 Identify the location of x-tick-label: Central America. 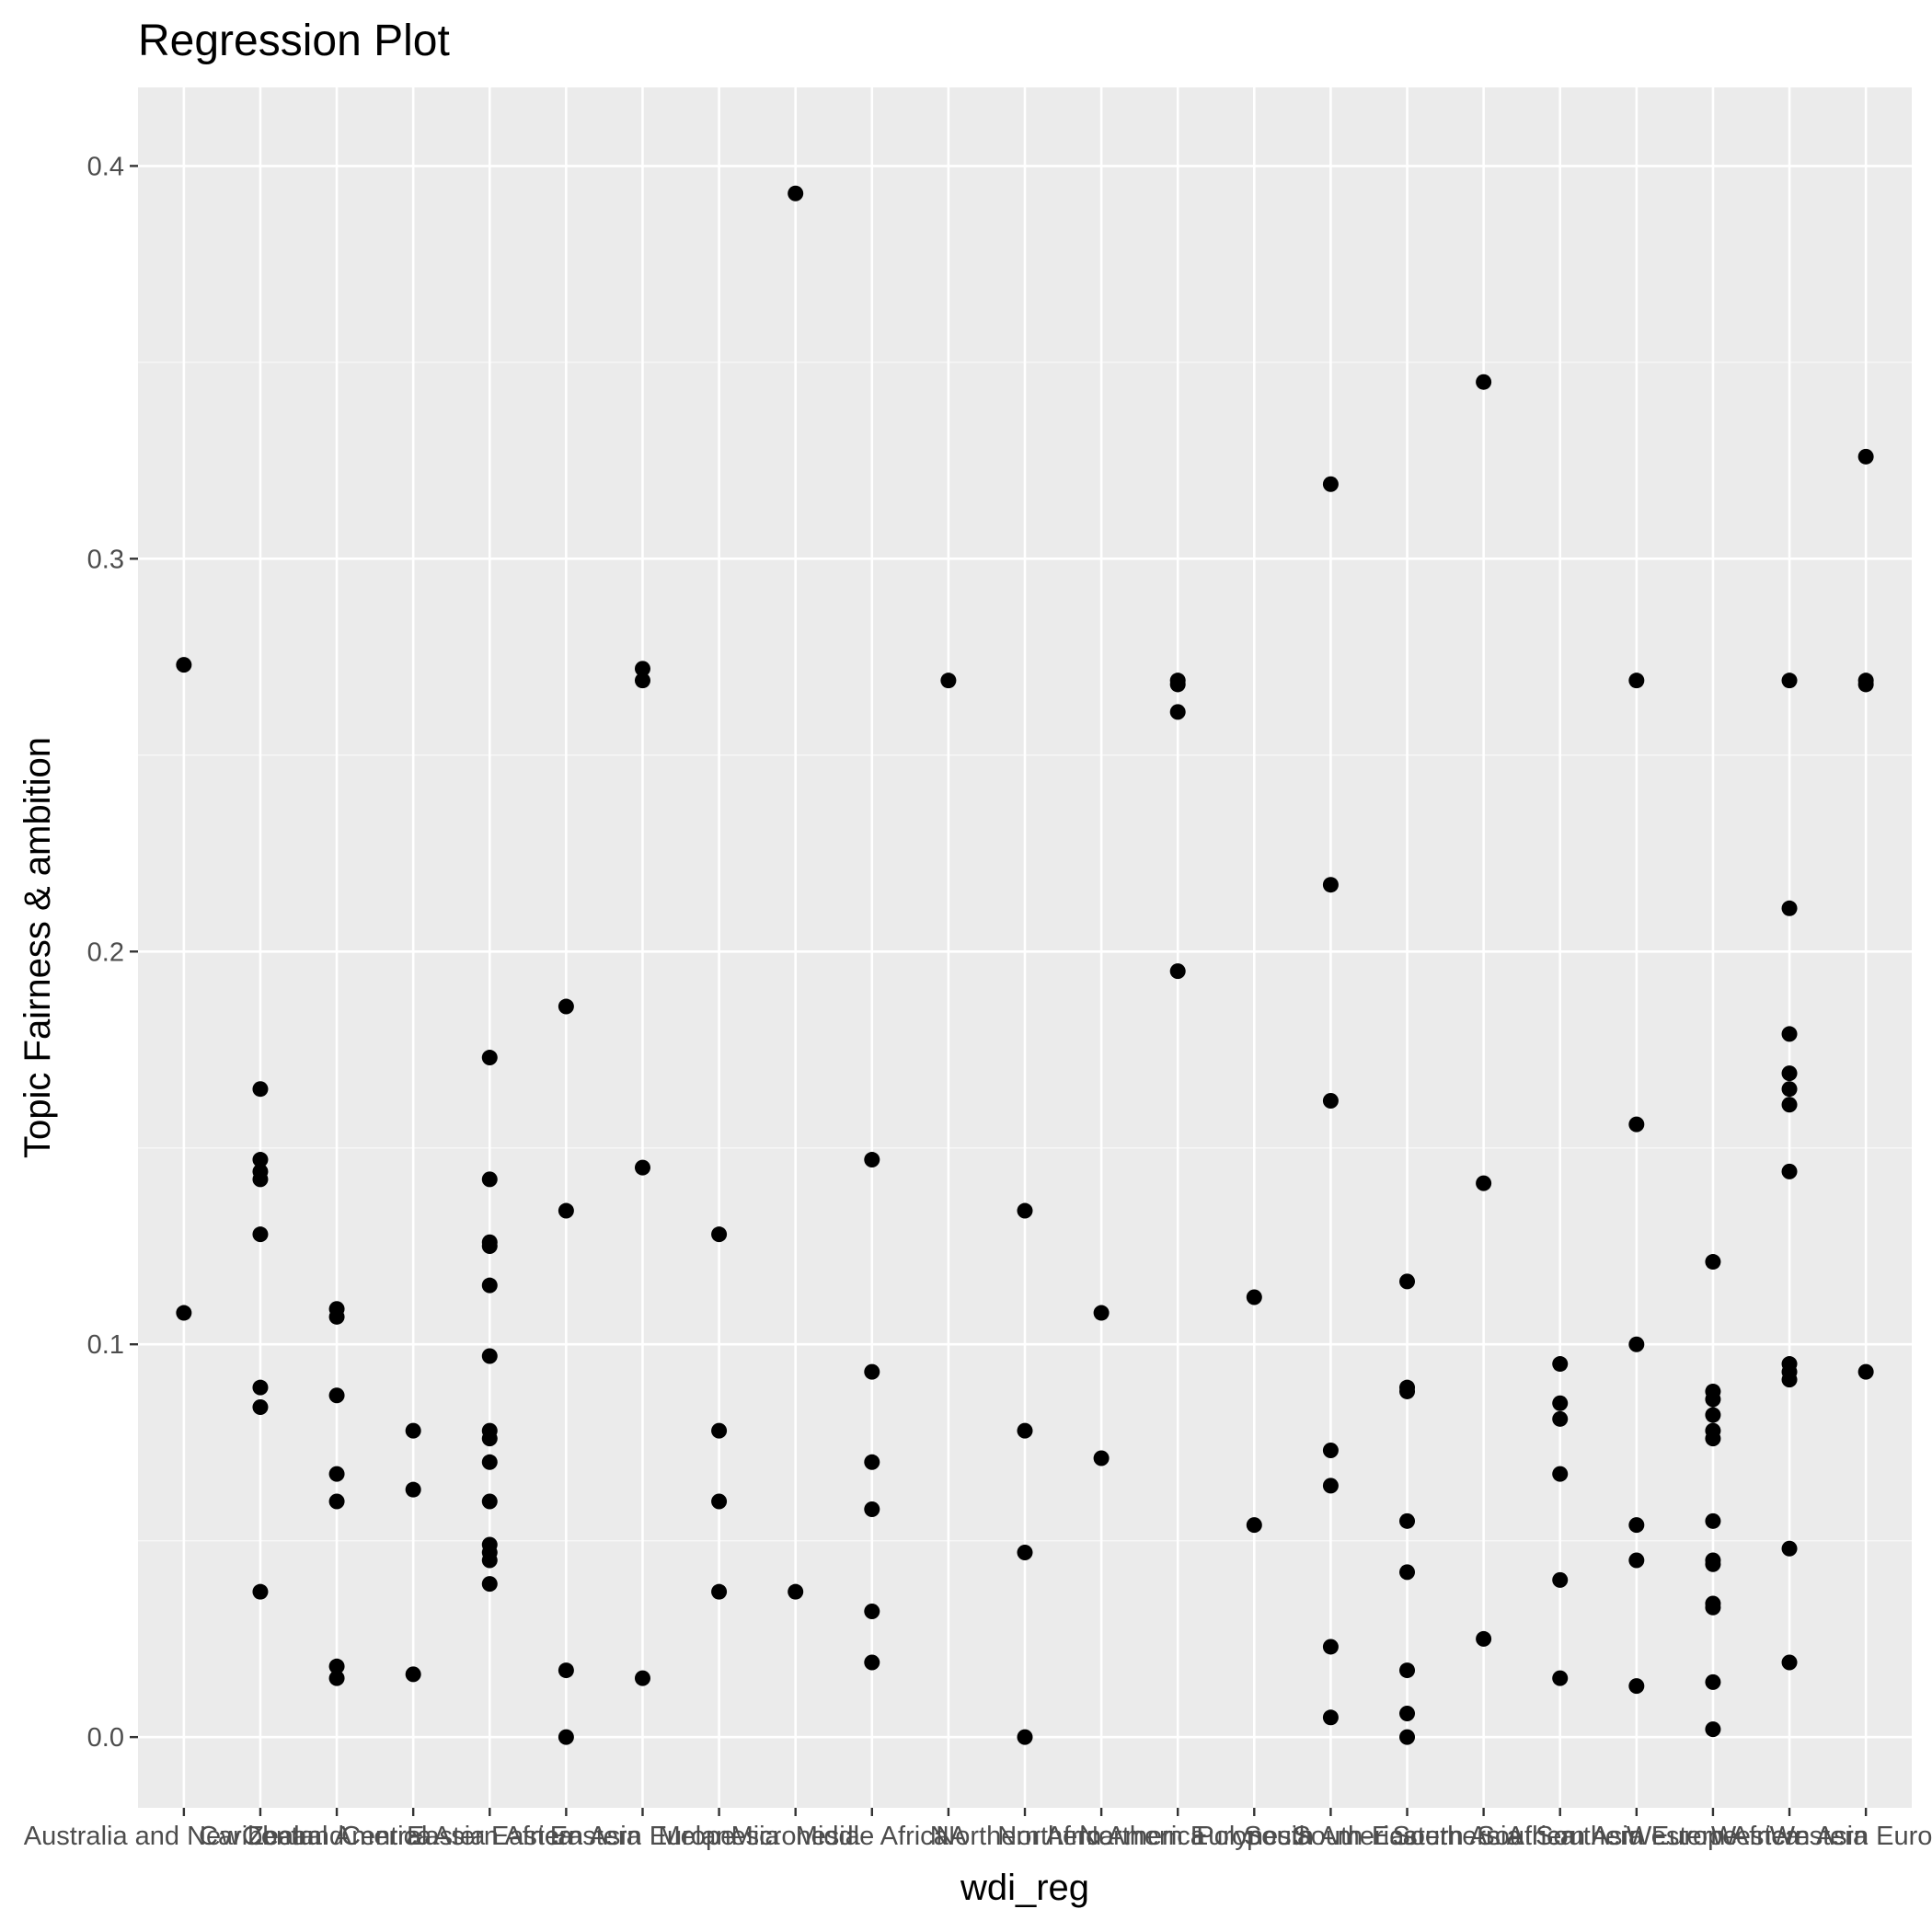
(337, 1836).